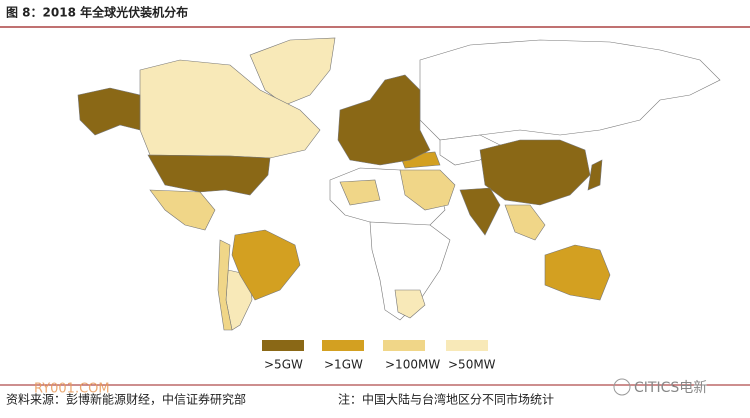  I want to click on source: 资料来源：彭博新能源财经，中信证券研究部, so click(126, 399).